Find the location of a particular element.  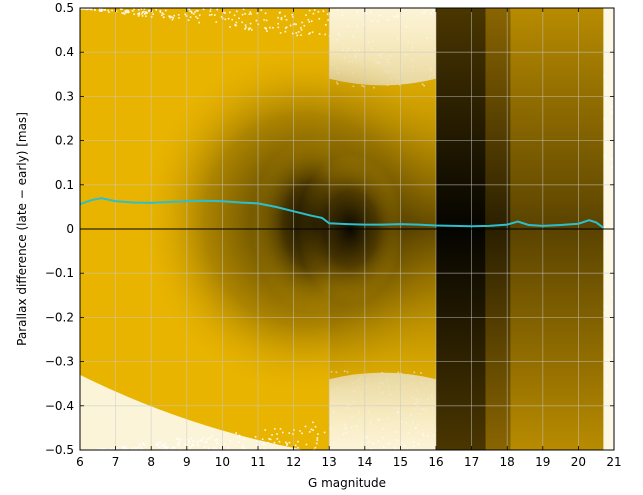

x-tick-label: 10 is located at coordinates (222, 462).